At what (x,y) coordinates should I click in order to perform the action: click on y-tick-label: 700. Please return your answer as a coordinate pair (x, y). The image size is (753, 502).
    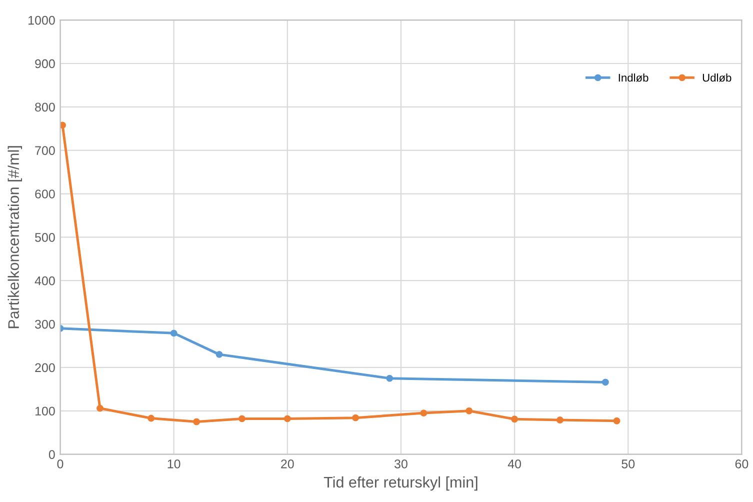
    Looking at the image, I should click on (45, 150).